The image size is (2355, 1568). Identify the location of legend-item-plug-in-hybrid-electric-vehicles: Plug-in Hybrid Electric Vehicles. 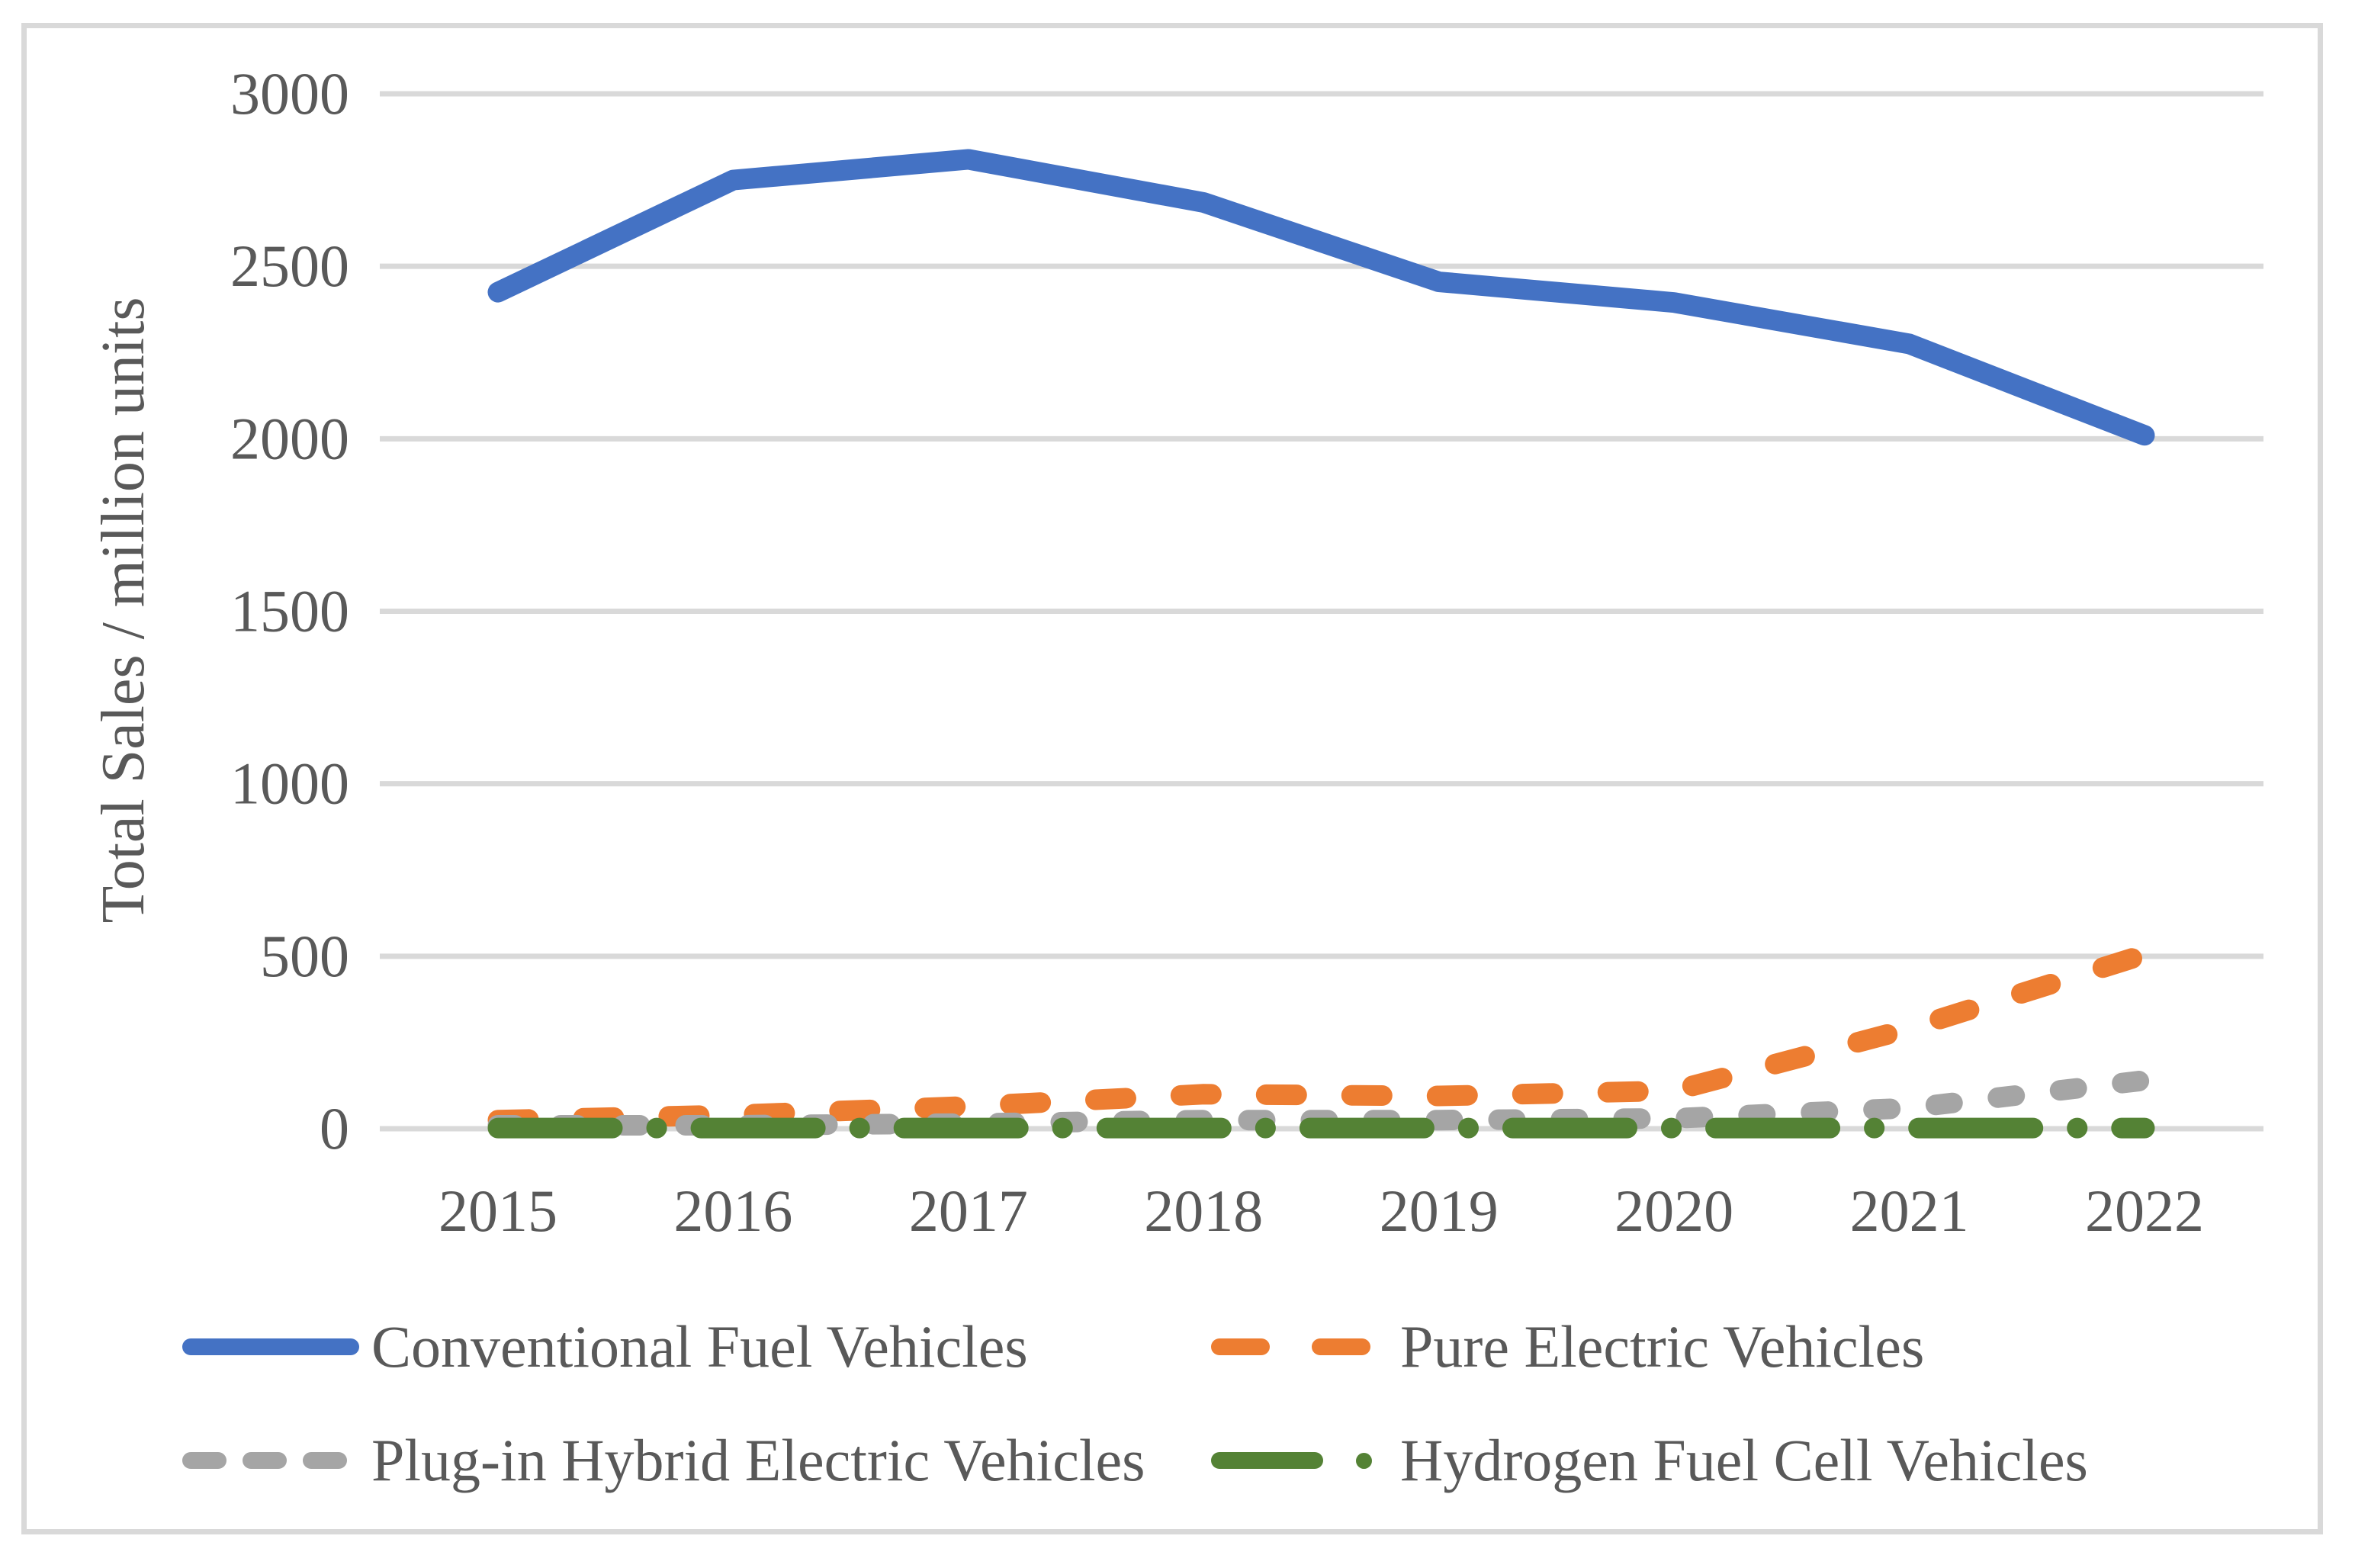
(663, 1460).